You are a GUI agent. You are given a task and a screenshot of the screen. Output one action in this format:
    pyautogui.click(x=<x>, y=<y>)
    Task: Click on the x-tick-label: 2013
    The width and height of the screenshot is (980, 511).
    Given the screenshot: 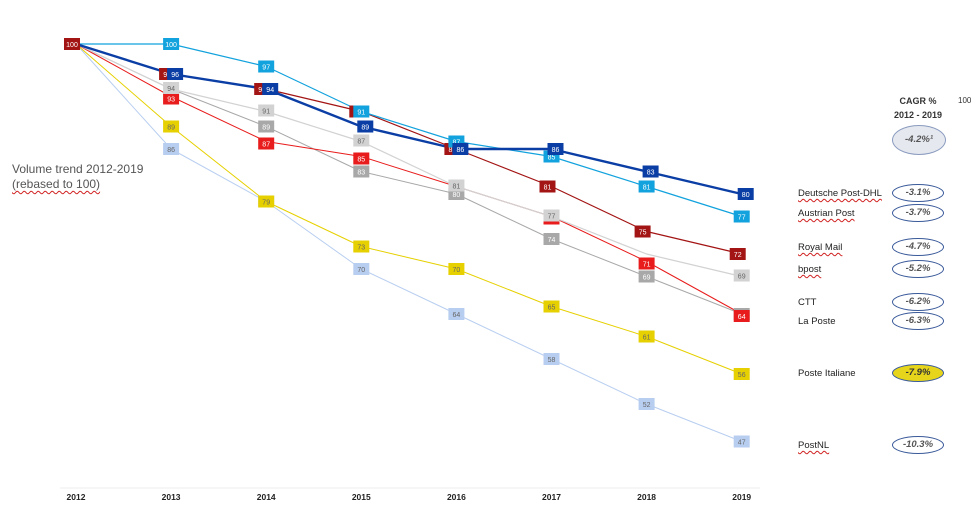 What is the action you would take?
    pyautogui.click(x=171, y=497)
    